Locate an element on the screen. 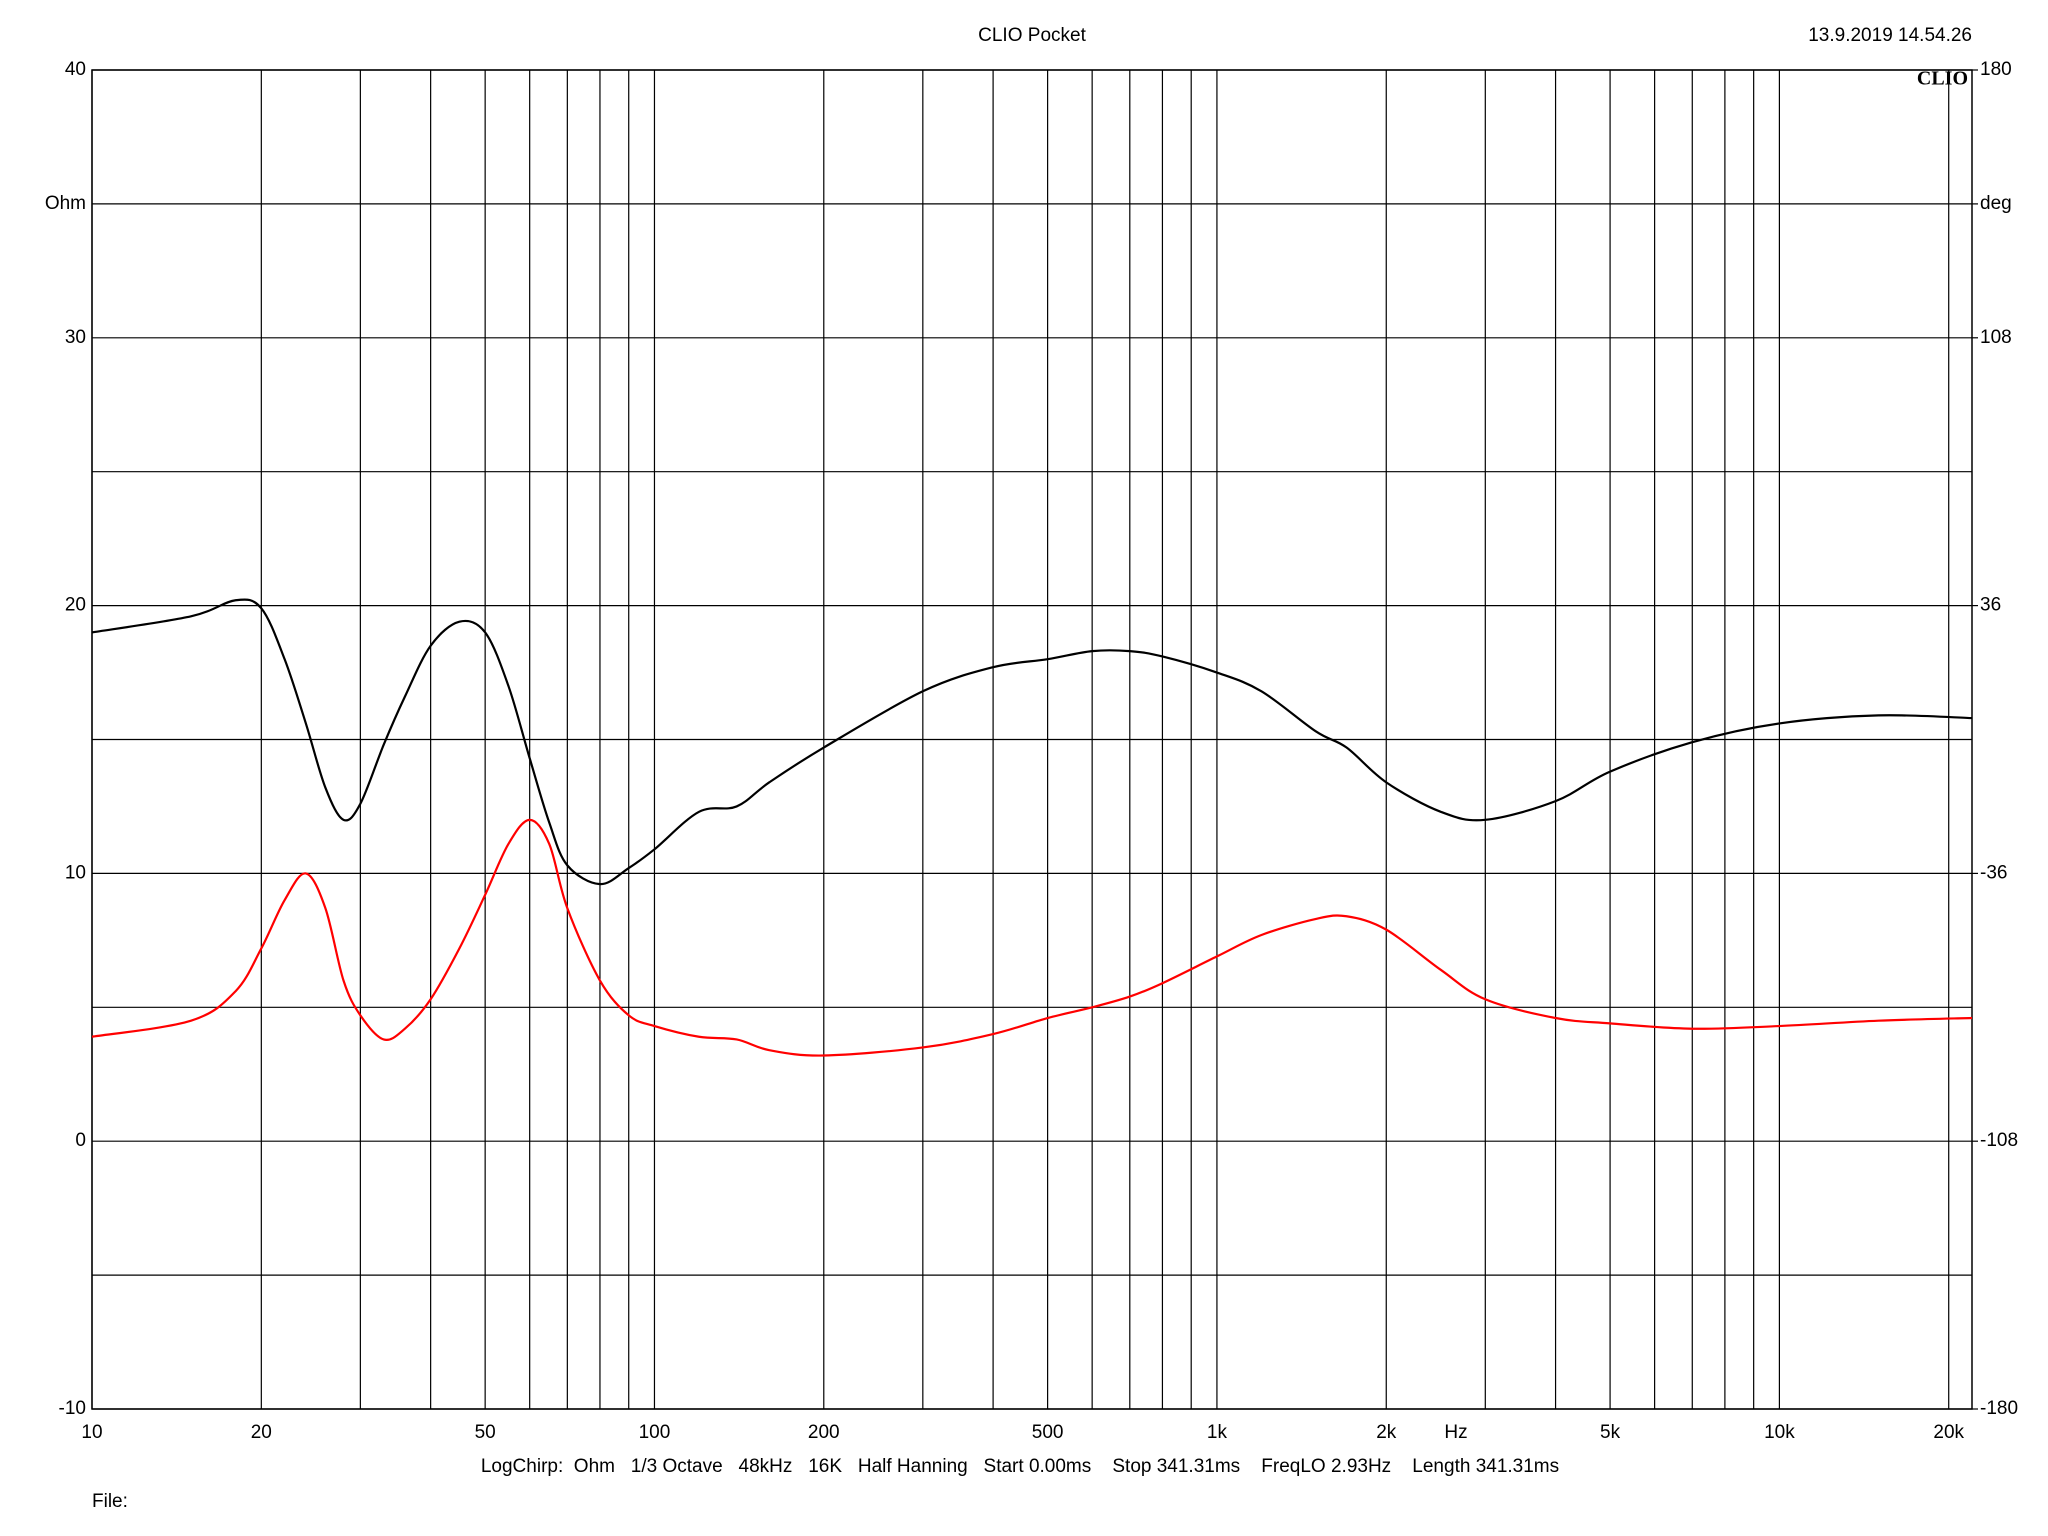 The height and width of the screenshot is (1536, 2048). y2-tick-label: 36 is located at coordinates (1990, 605).